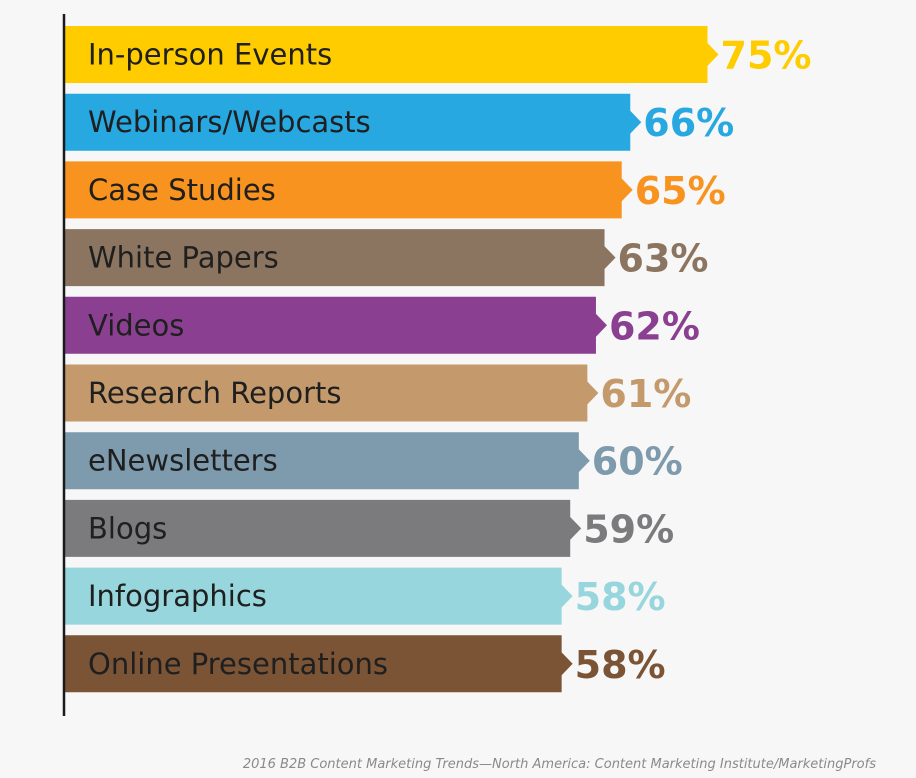 The image size is (916, 778). Describe the element at coordinates (182, 190) in the screenshot. I see `bar-label-2: Case Studies` at that location.